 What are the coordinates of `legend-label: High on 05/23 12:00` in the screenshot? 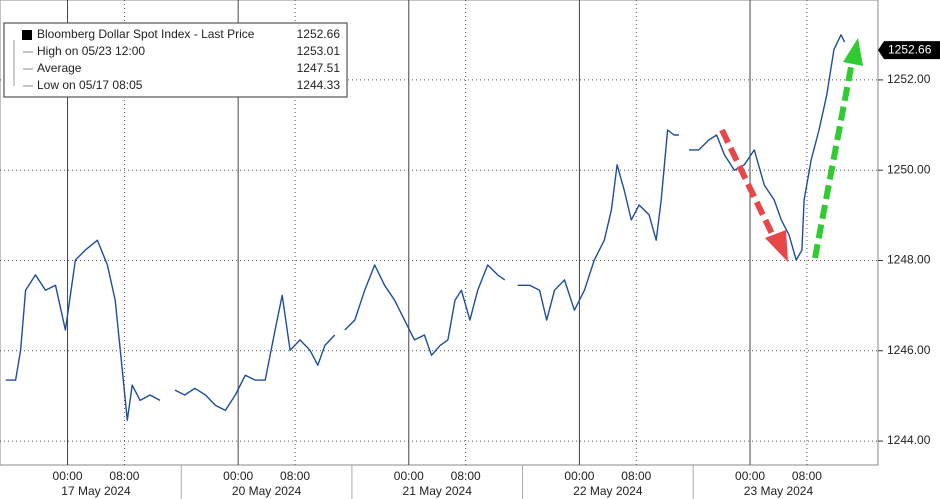 It's located at (91, 51).